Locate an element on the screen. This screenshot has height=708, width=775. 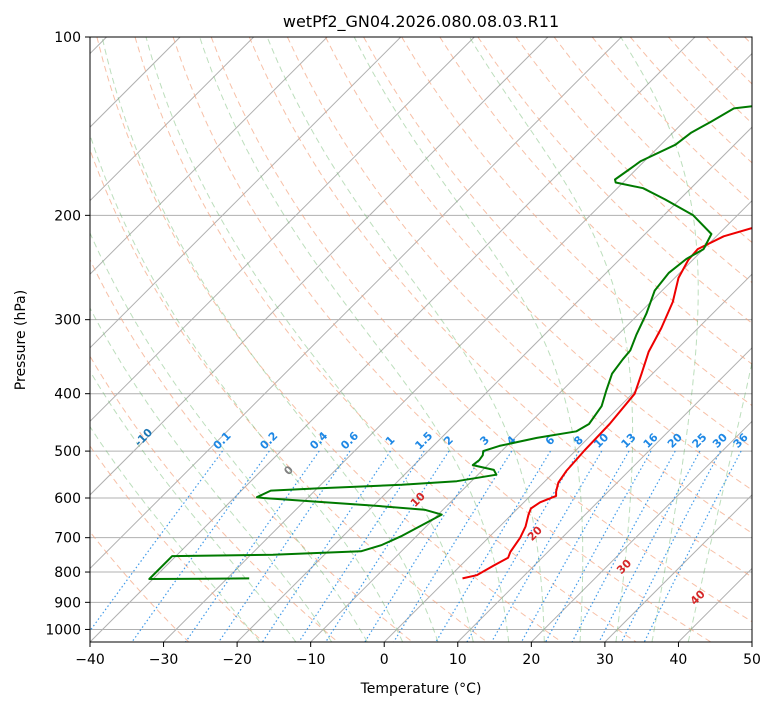
x-tick-label: −20 is located at coordinates (237, 660).